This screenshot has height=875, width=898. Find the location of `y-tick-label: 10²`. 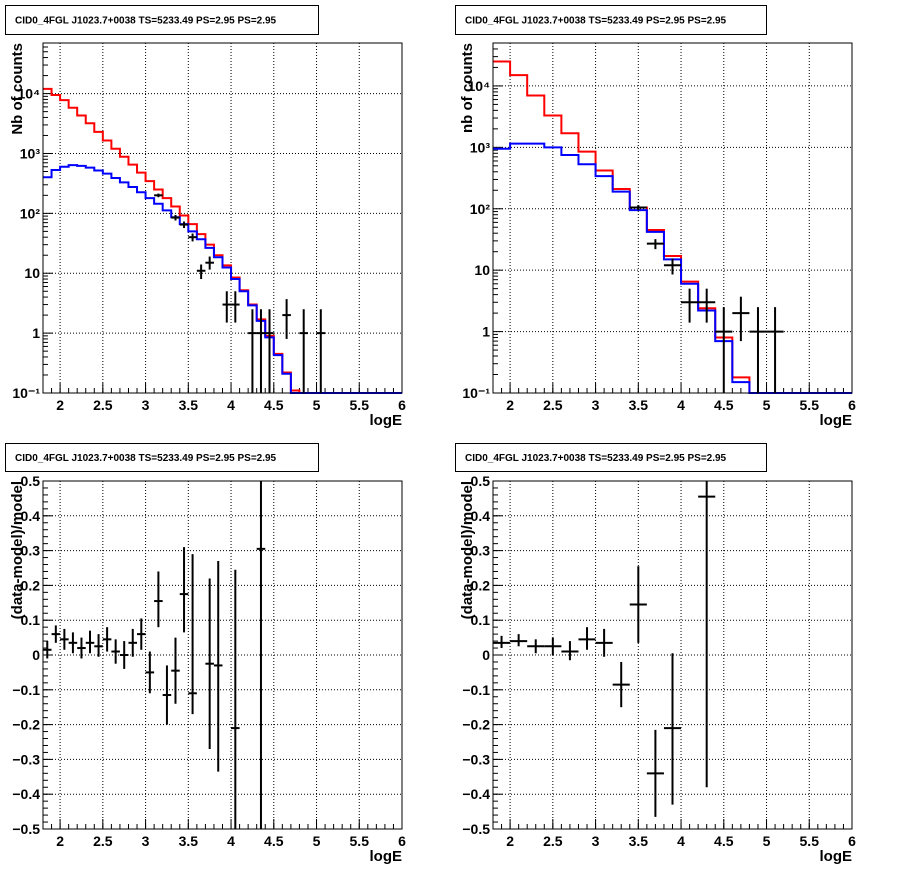

y-tick-label: 10² is located at coordinates (30, 213).